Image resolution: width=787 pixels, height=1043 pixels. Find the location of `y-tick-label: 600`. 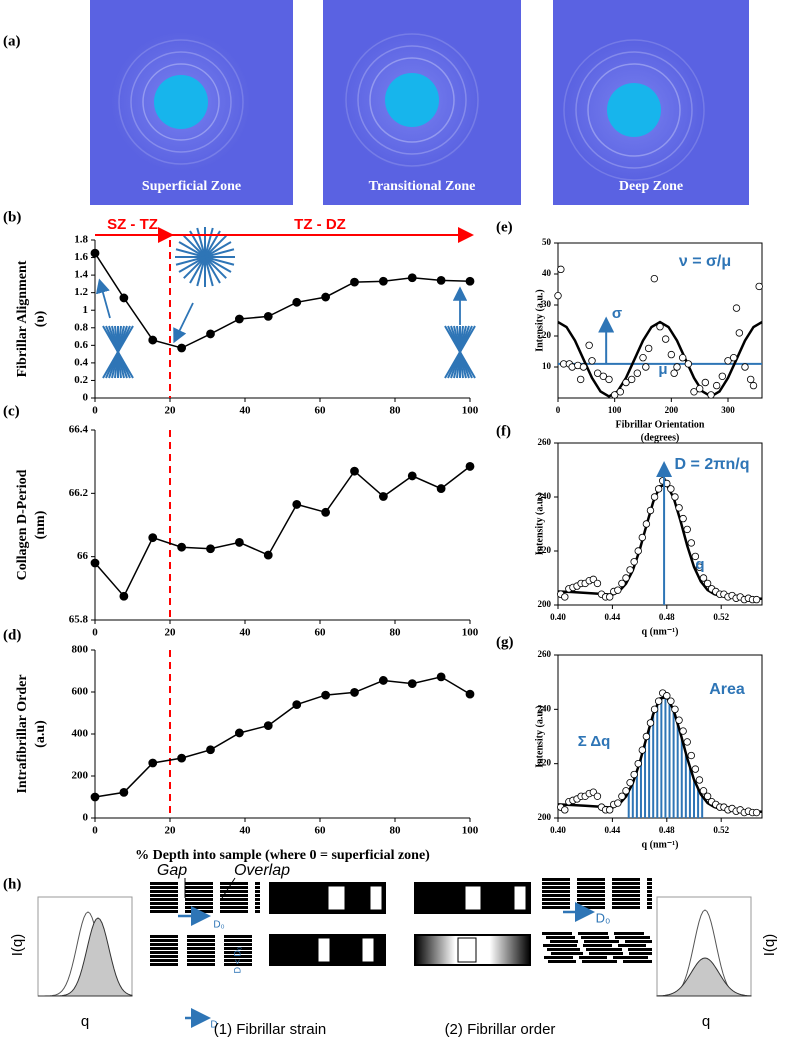

y-tick-label: 600 is located at coordinates (80, 692).